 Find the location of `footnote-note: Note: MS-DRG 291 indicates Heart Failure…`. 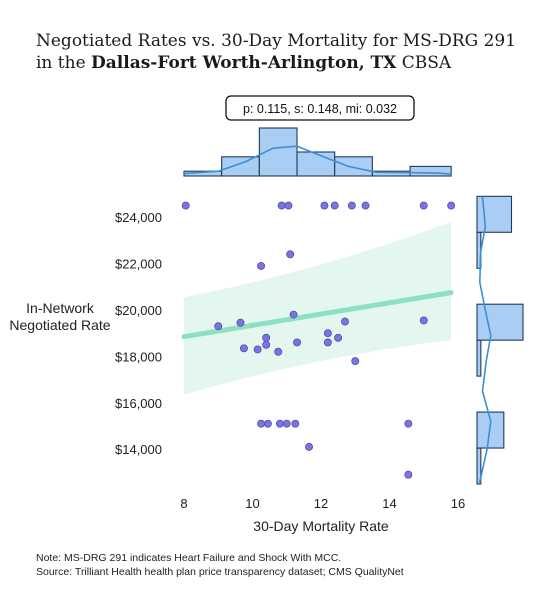

footnote-note: Note: MS-DRG 291 indicates Heart Failure… is located at coordinates (189, 558).